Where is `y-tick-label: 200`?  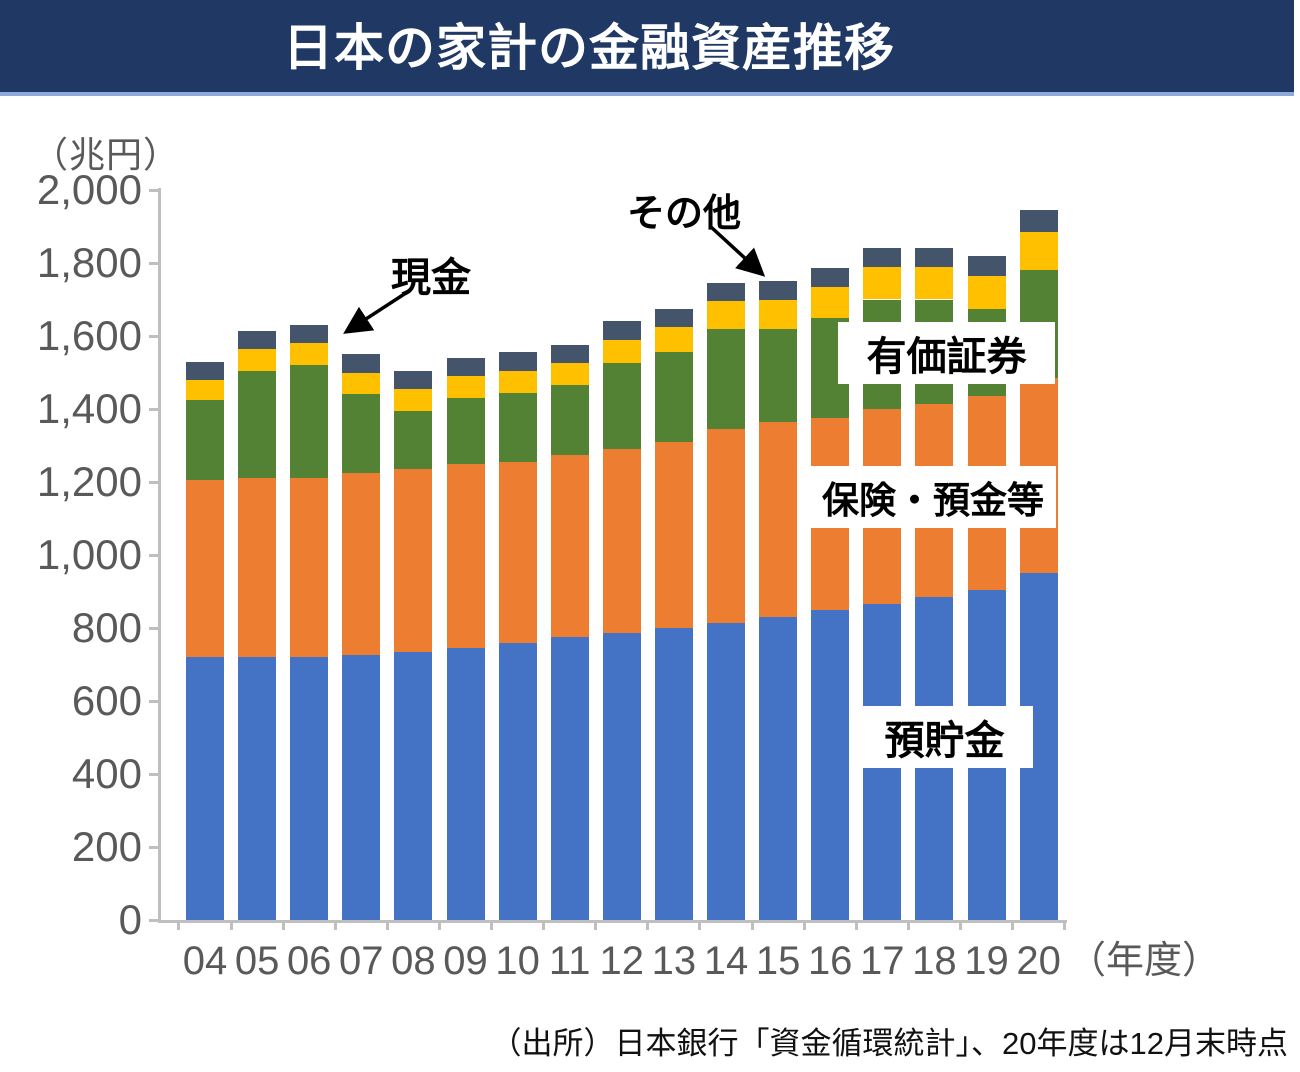 y-tick-label: 200 is located at coordinates (106, 846).